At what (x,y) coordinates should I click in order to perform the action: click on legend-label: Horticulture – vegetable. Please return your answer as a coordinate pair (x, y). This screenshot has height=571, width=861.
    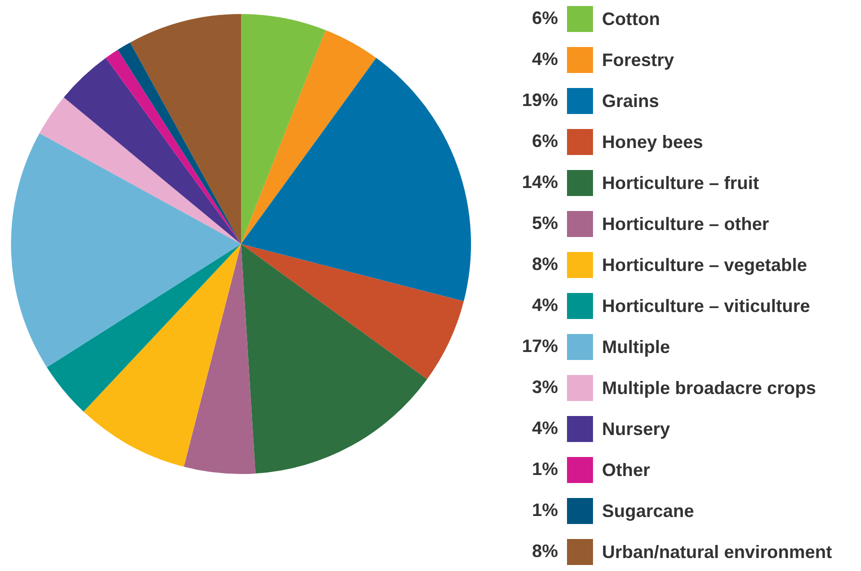
    Looking at the image, I should click on (705, 265).